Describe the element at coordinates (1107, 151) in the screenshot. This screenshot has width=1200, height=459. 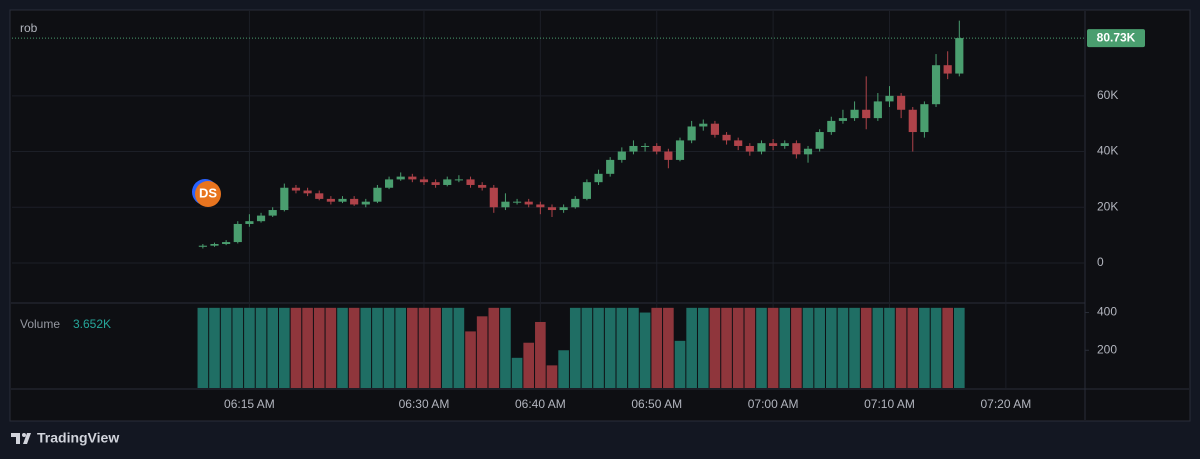
I see `y-tick-label: 40K` at that location.